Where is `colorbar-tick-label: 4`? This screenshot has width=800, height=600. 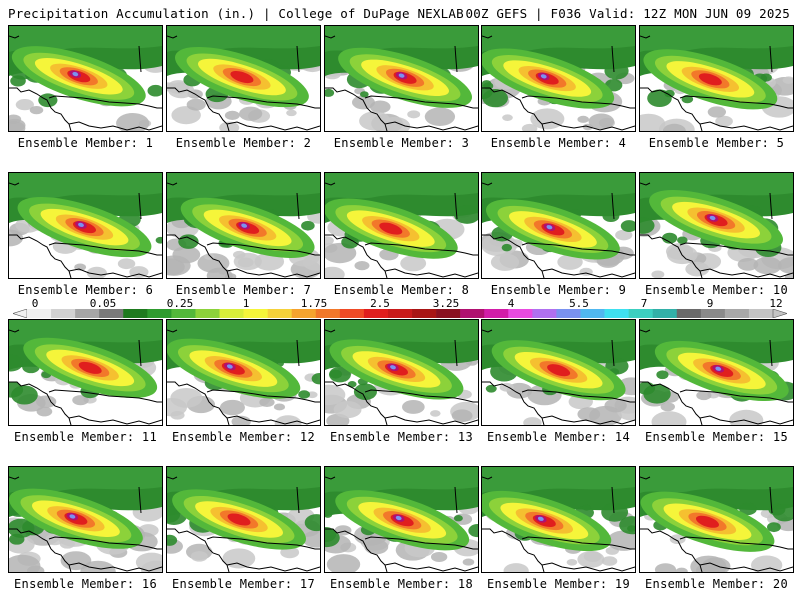
colorbar-tick-label: 4 is located at coordinates (511, 303).